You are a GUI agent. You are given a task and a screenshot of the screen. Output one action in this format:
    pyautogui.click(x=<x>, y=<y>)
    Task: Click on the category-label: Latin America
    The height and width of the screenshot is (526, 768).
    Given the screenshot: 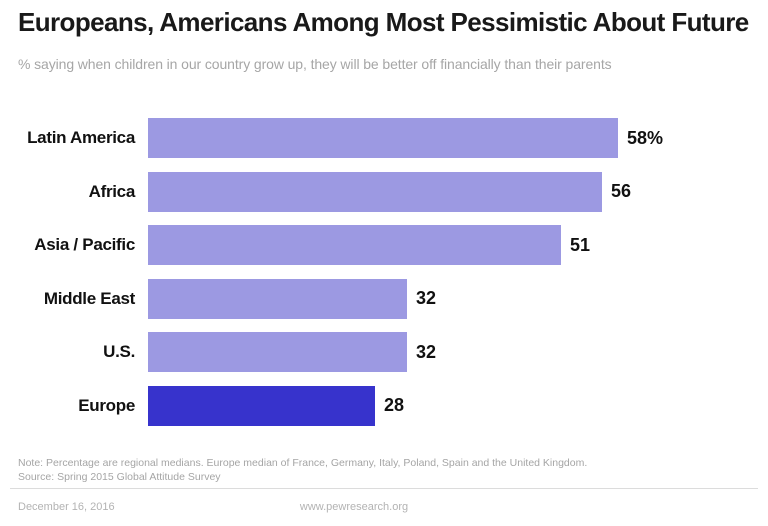 What is the action you would take?
    pyautogui.click(x=81, y=137)
    